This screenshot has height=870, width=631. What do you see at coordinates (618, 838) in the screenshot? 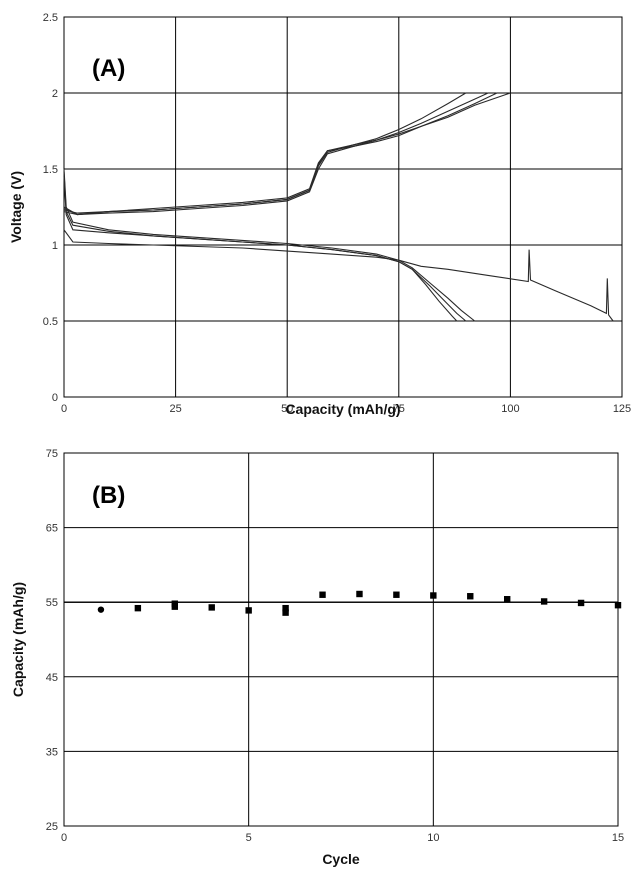
I see `x-tick-label: 15` at bounding box center [618, 838].